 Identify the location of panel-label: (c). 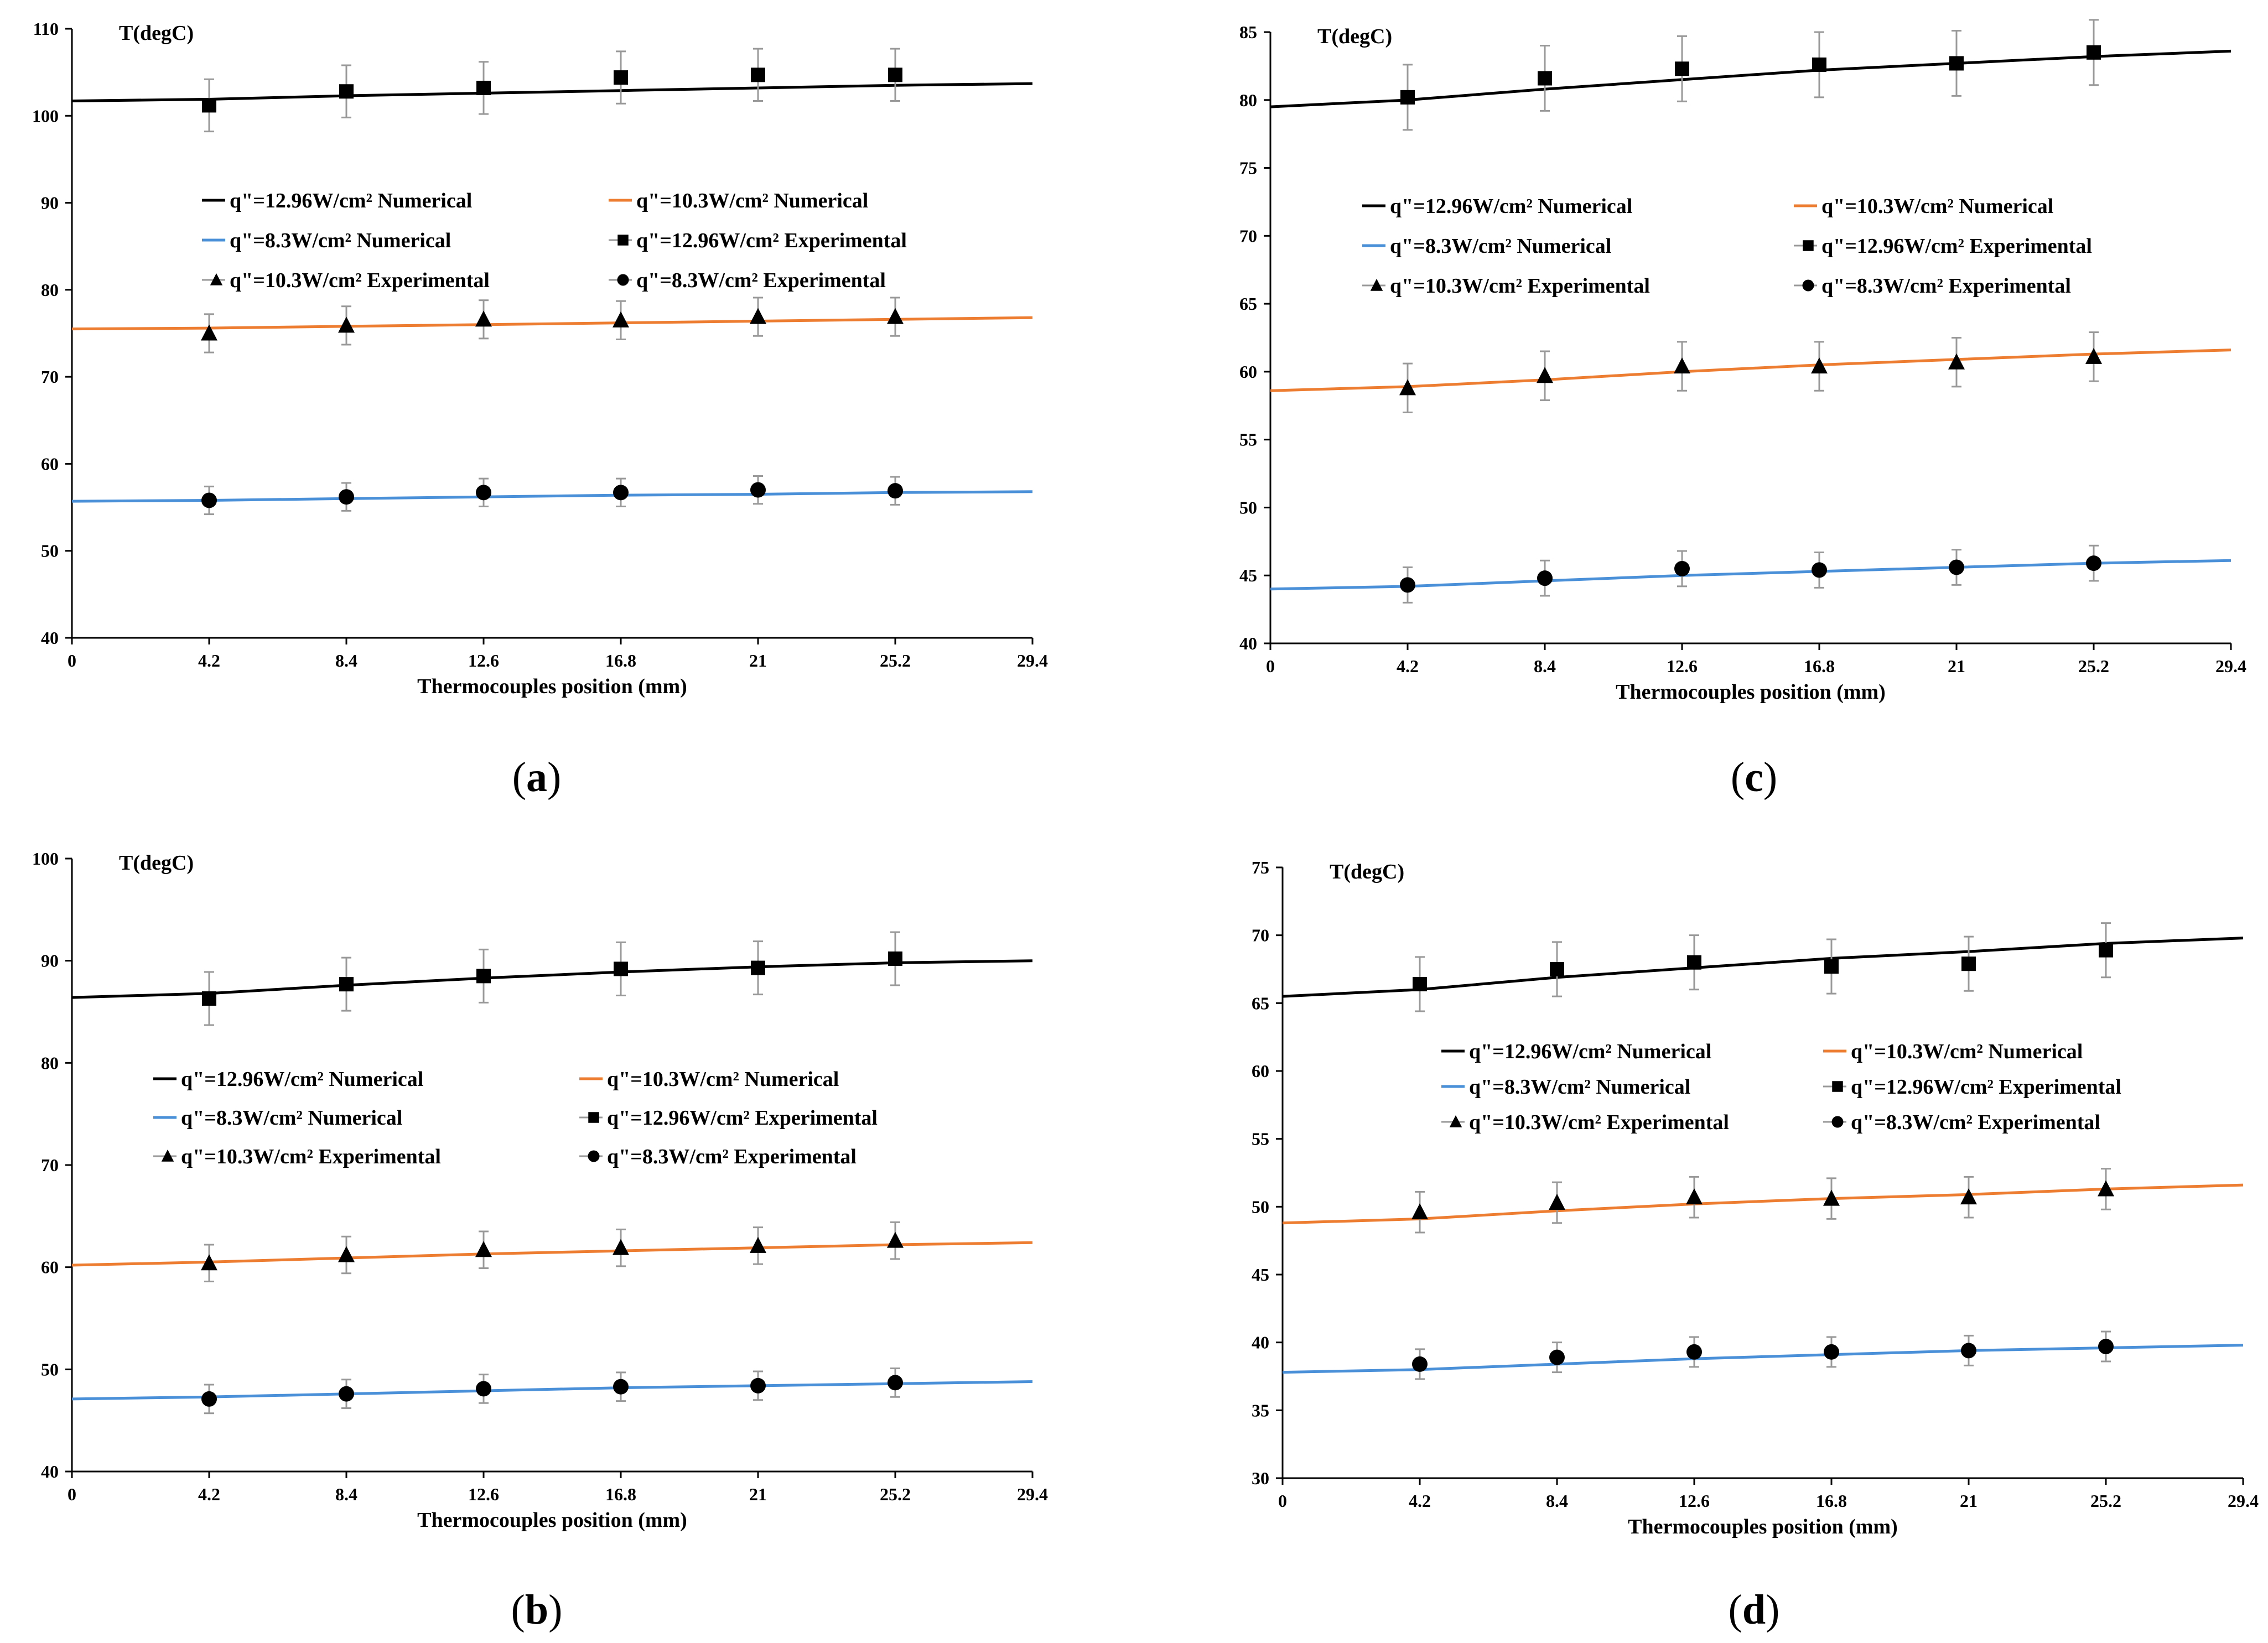
(1754, 777).